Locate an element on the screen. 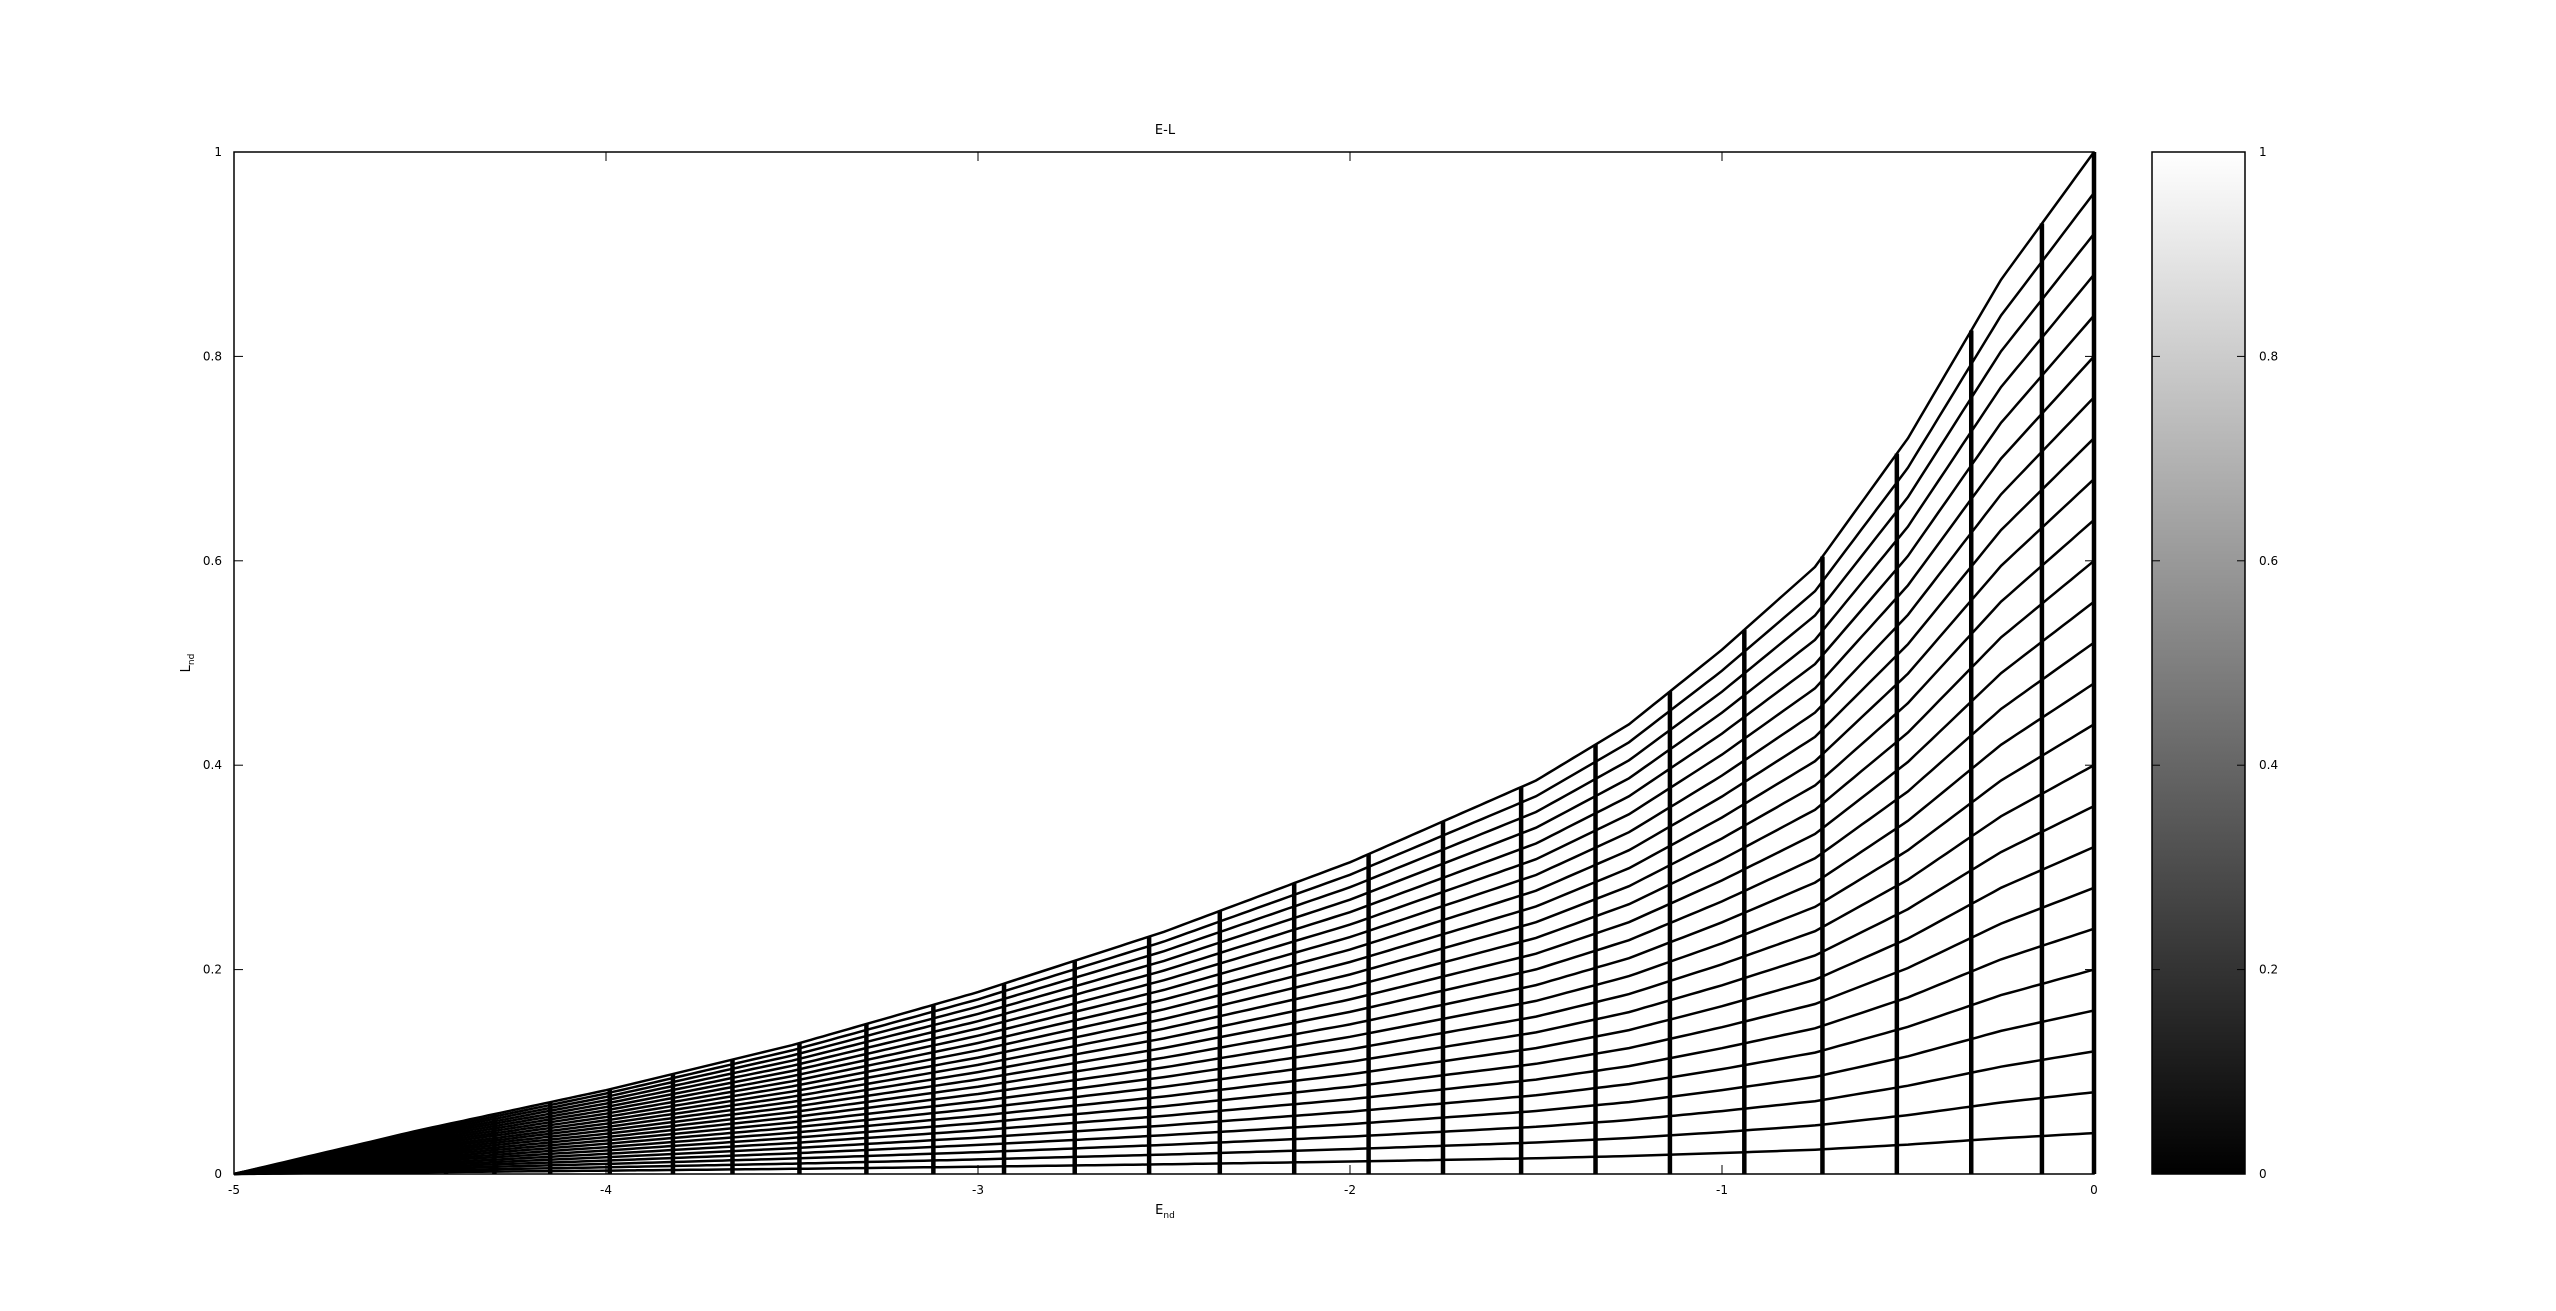 This screenshot has height=1311, width=2556. x-tick-label: -2 is located at coordinates (1350, 1190).